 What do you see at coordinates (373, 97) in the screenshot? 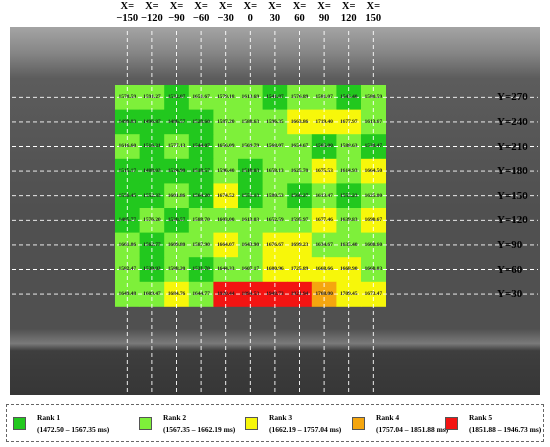
I see `heatmap-cell-value: 1580.59` at bounding box center [373, 97].